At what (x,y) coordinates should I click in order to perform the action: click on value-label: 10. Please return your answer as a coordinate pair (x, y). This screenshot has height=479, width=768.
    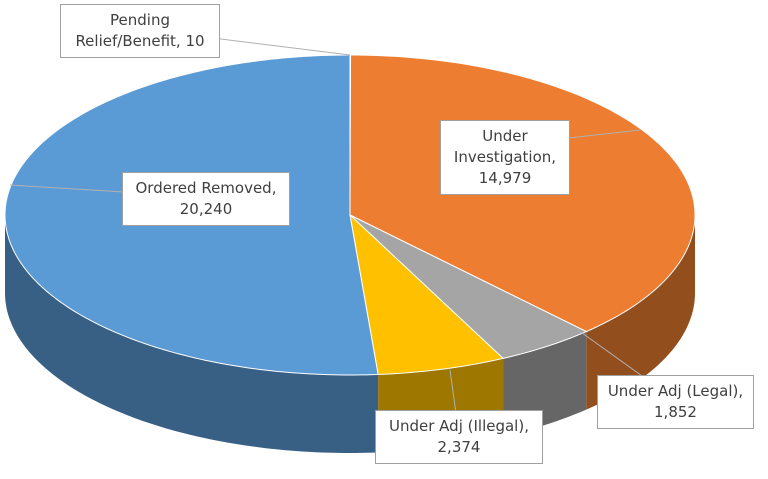
    Looking at the image, I should click on (195, 41).